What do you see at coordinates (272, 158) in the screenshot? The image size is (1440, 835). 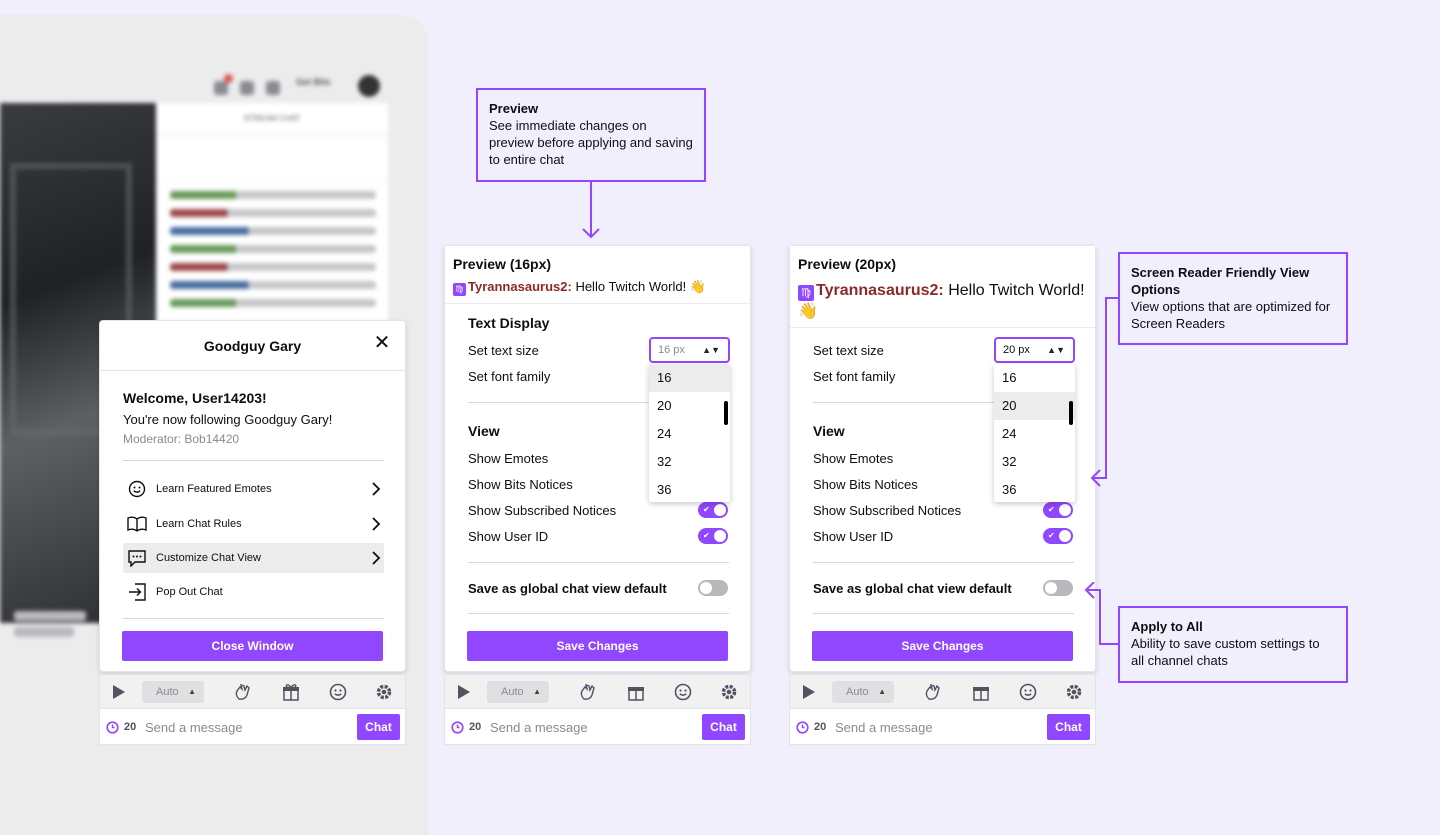 I see `hype-train-bar` at bounding box center [272, 158].